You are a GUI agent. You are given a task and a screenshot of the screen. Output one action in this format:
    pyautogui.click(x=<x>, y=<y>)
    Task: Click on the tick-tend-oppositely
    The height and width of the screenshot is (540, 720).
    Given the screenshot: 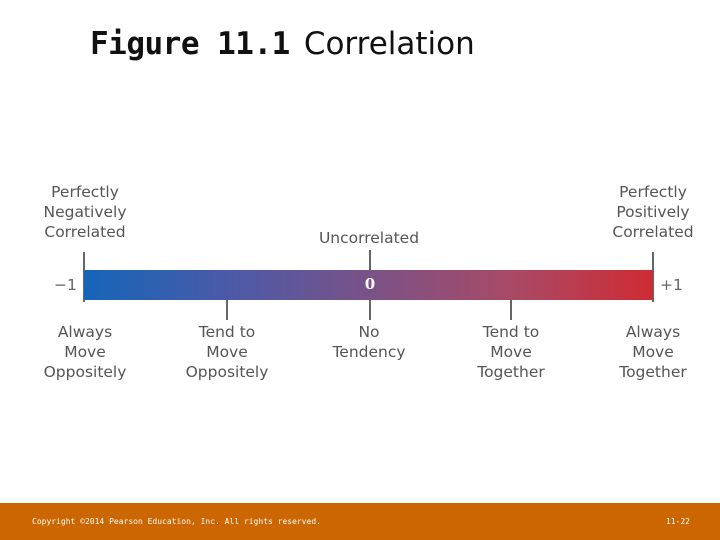 What is the action you would take?
    pyautogui.click(x=227, y=310)
    